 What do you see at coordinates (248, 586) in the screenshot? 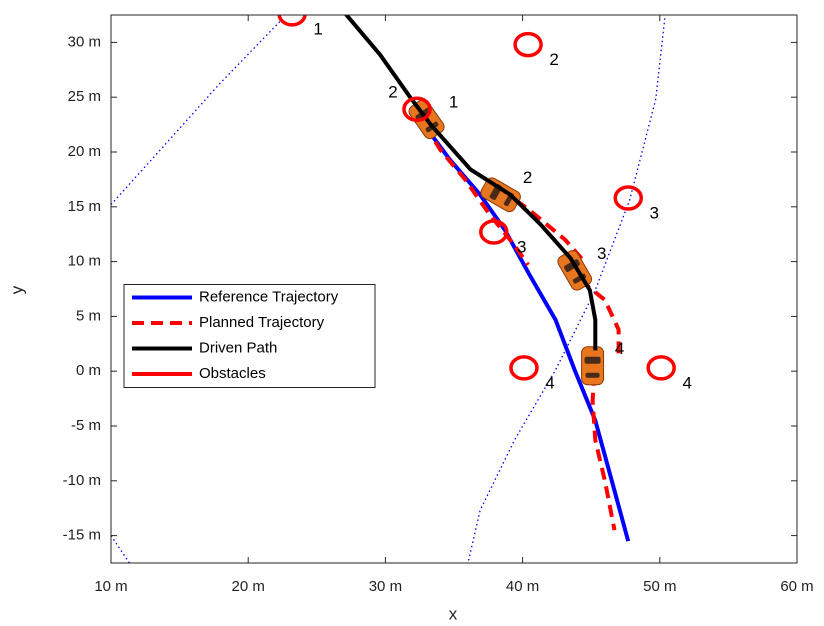
I see `x-tick-label: 20 m` at bounding box center [248, 586].